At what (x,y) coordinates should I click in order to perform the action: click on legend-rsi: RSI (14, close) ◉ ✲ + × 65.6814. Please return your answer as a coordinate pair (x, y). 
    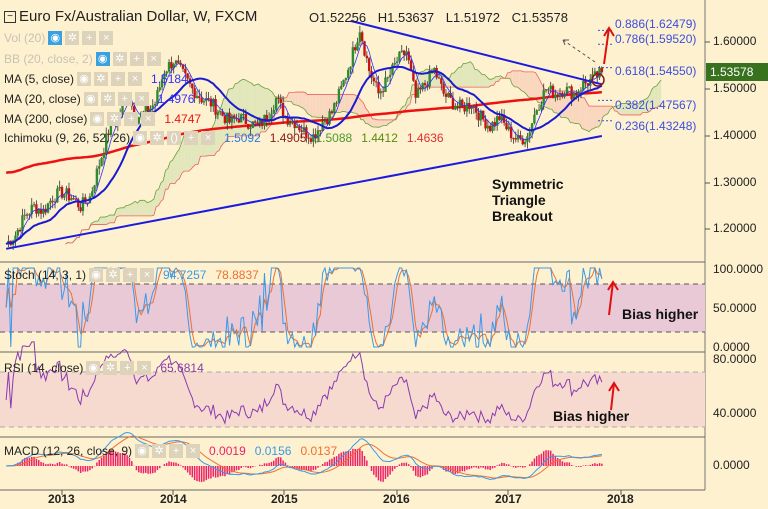
    Looking at the image, I should click on (104, 368).